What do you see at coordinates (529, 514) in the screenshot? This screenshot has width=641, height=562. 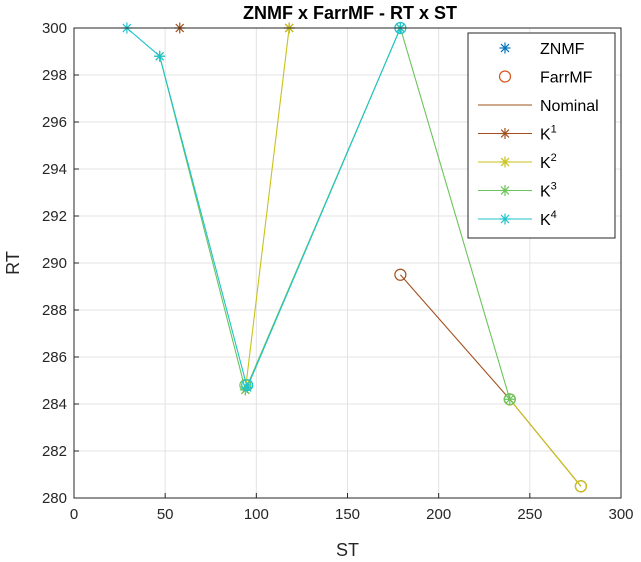 I see `x-tick-label: 250` at bounding box center [529, 514].